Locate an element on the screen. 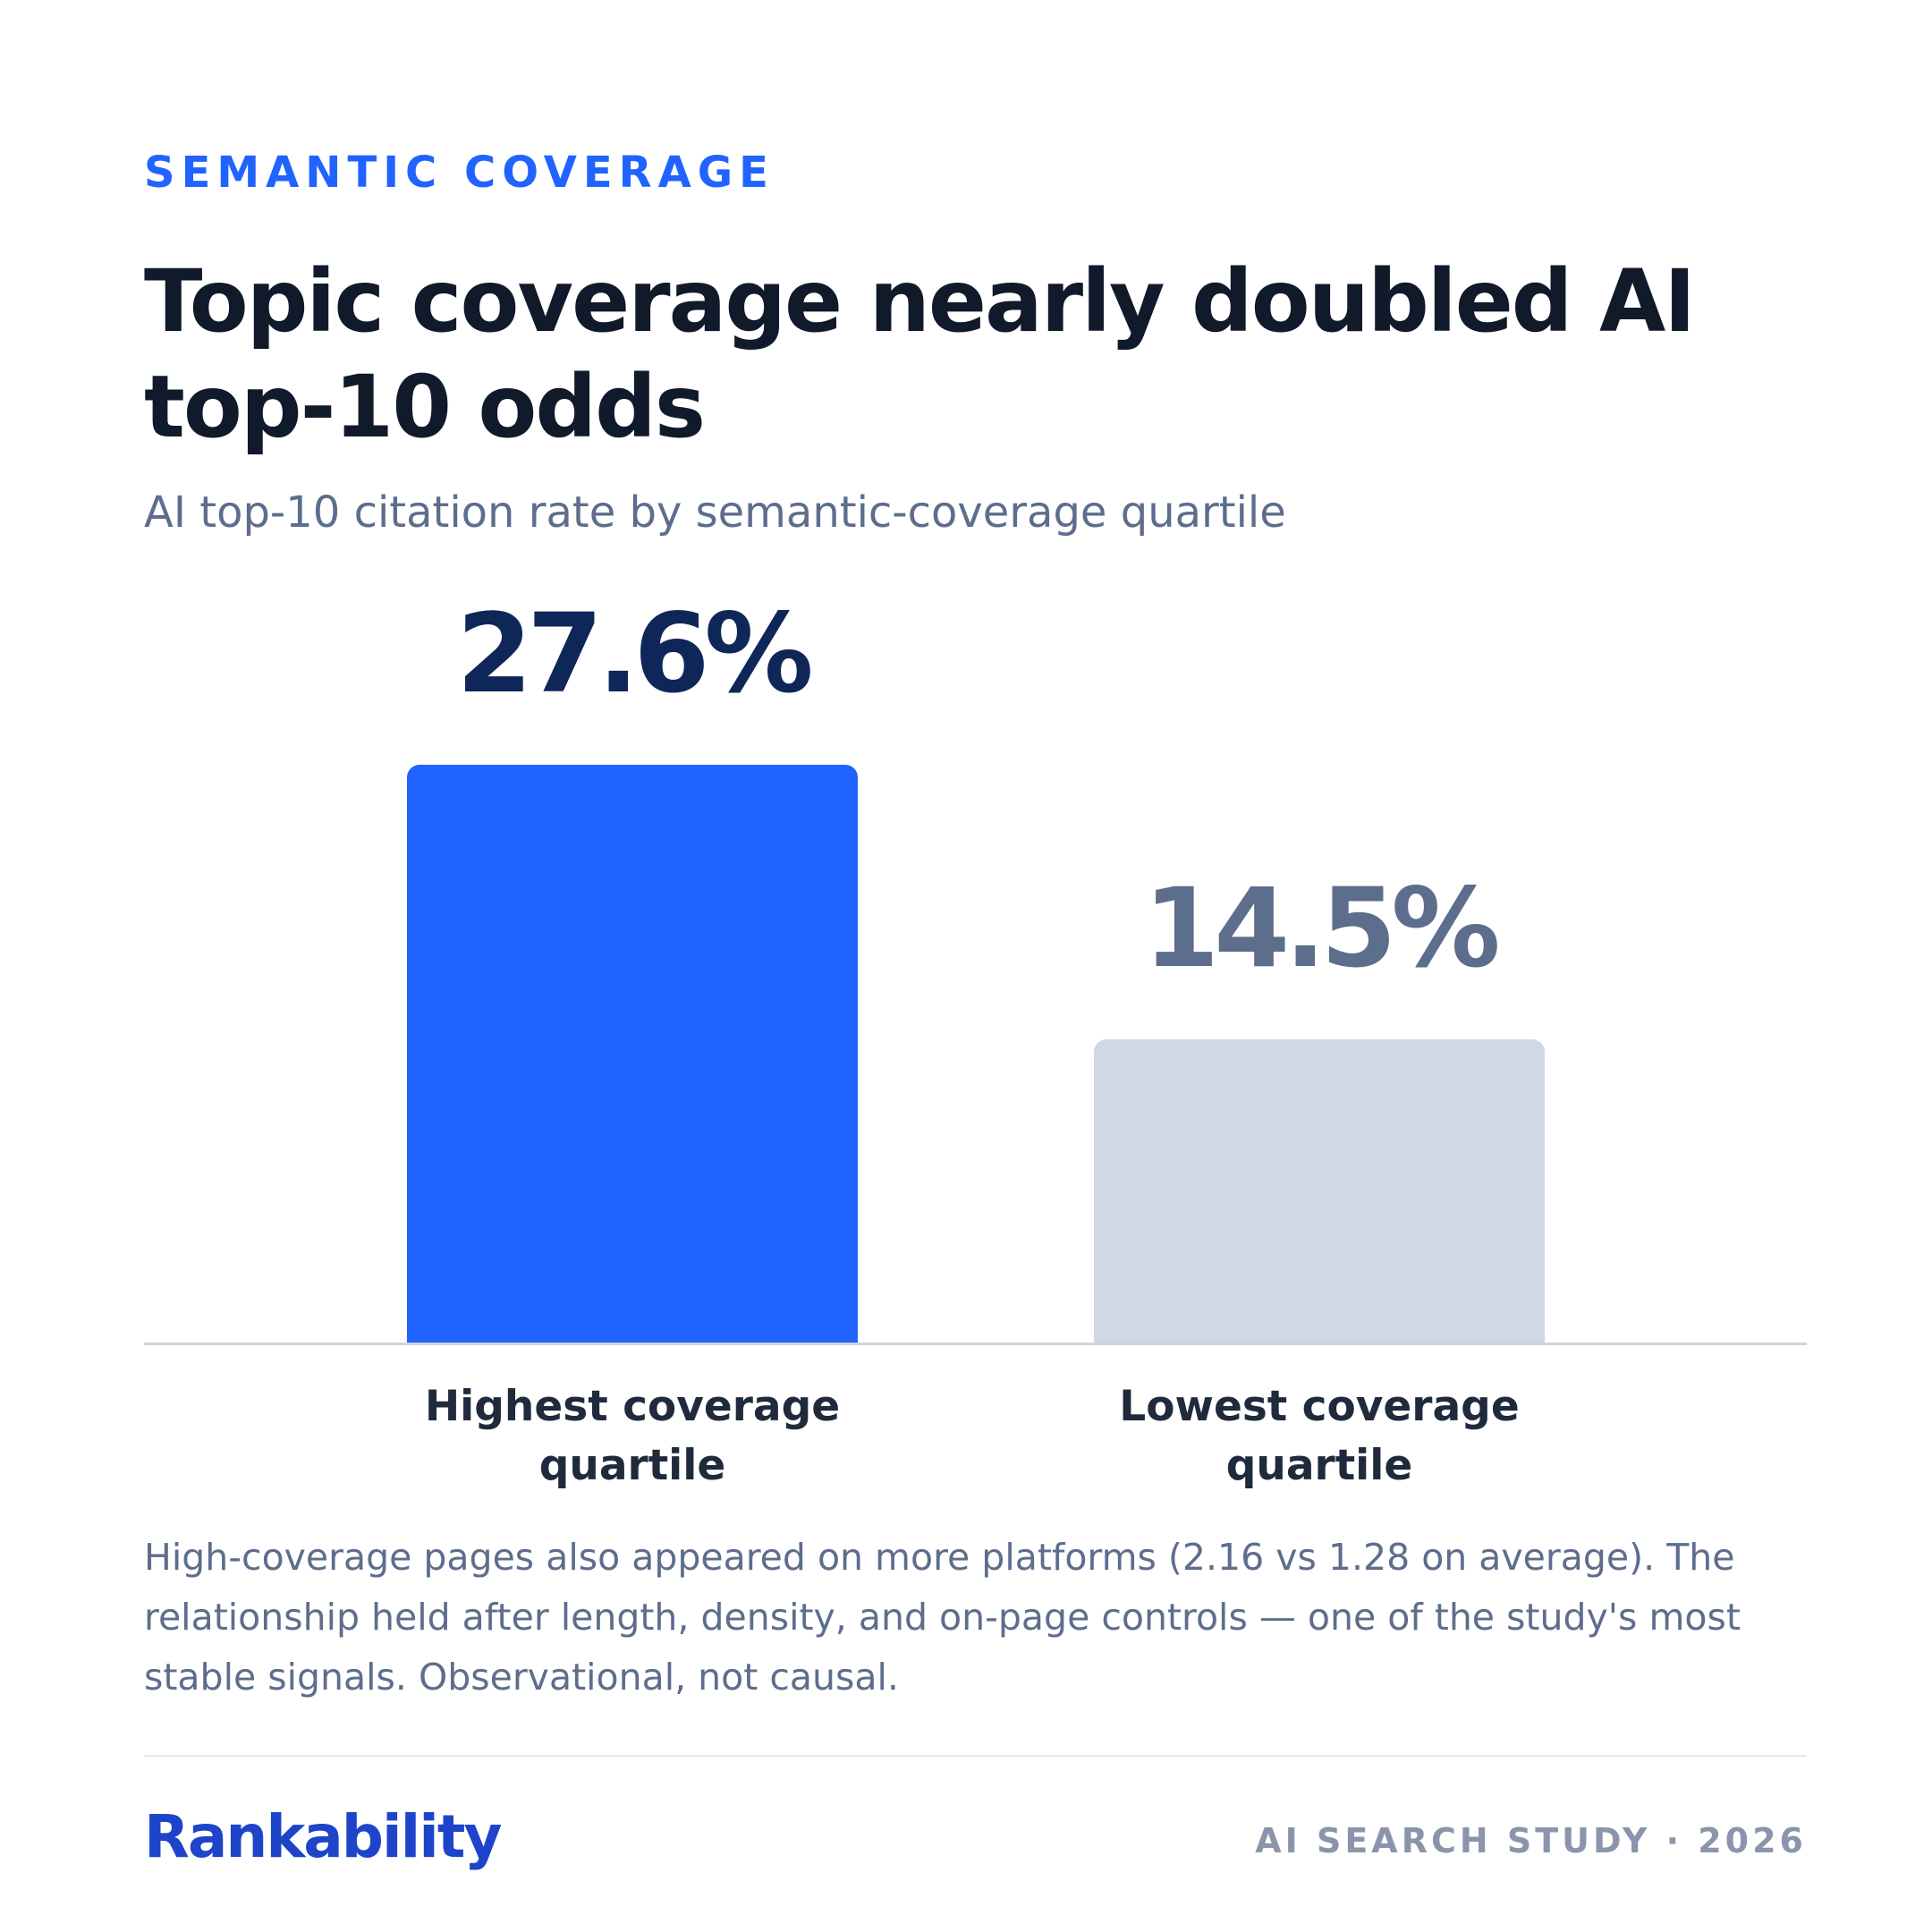 Image resolution: width=1932 pixels, height=1932 pixels. kicker: SEMANTIC COVERAGE is located at coordinates (459, 173).